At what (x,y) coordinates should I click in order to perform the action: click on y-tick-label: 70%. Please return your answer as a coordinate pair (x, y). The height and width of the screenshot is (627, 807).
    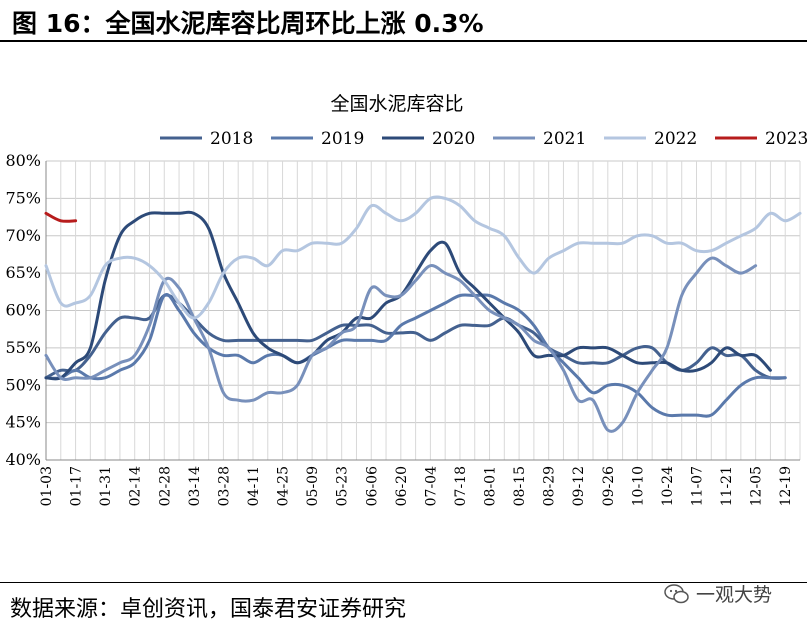
    Looking at the image, I should click on (23, 235).